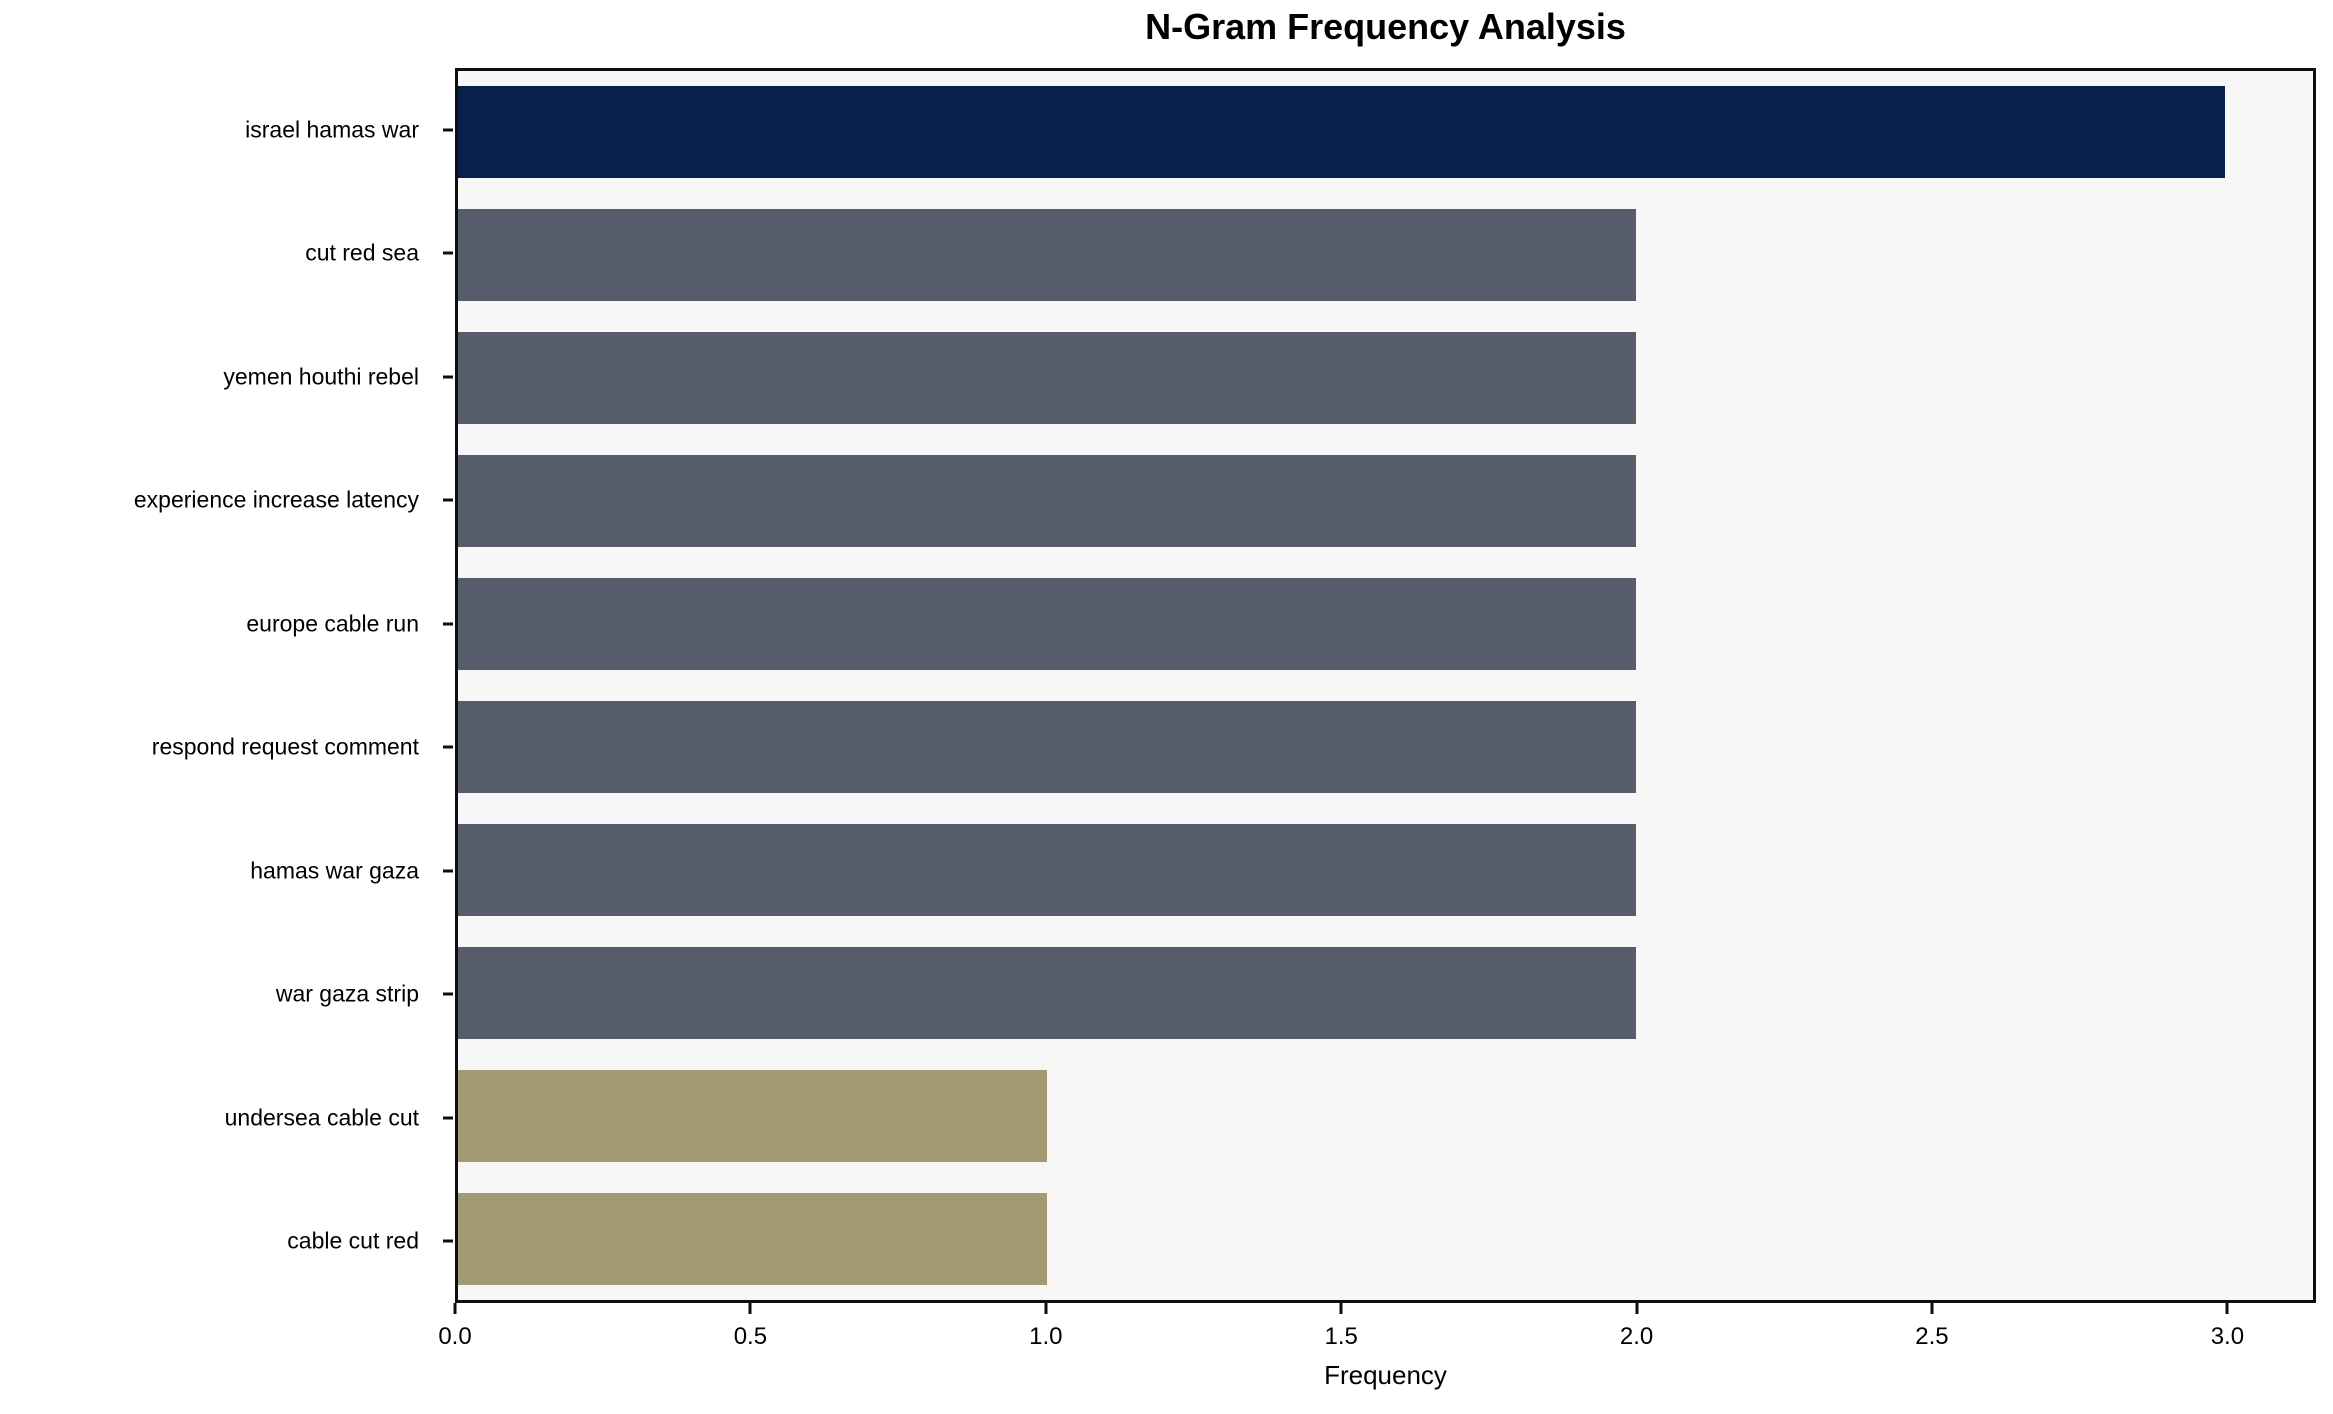  What do you see at coordinates (455, 1336) in the screenshot?
I see `x-tick-label: 0.0` at bounding box center [455, 1336].